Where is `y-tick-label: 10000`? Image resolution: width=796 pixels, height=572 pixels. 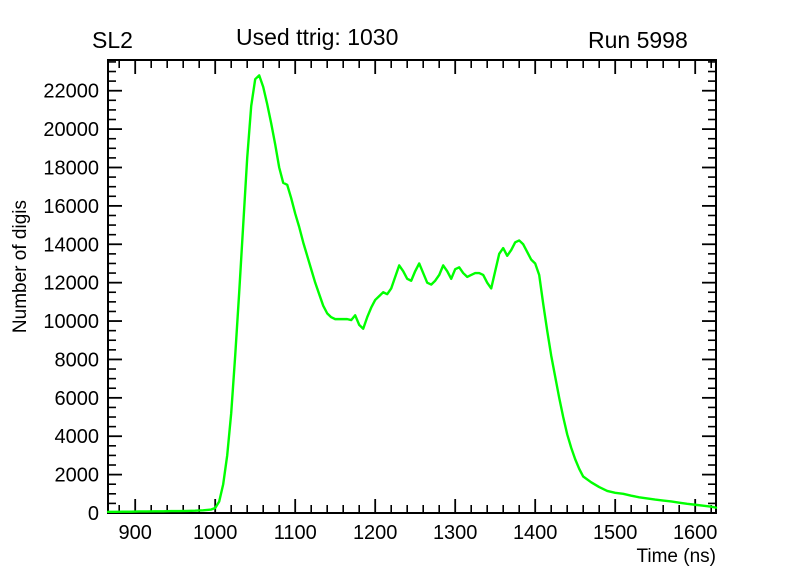 y-tick-label: 10000 is located at coordinates (71, 322).